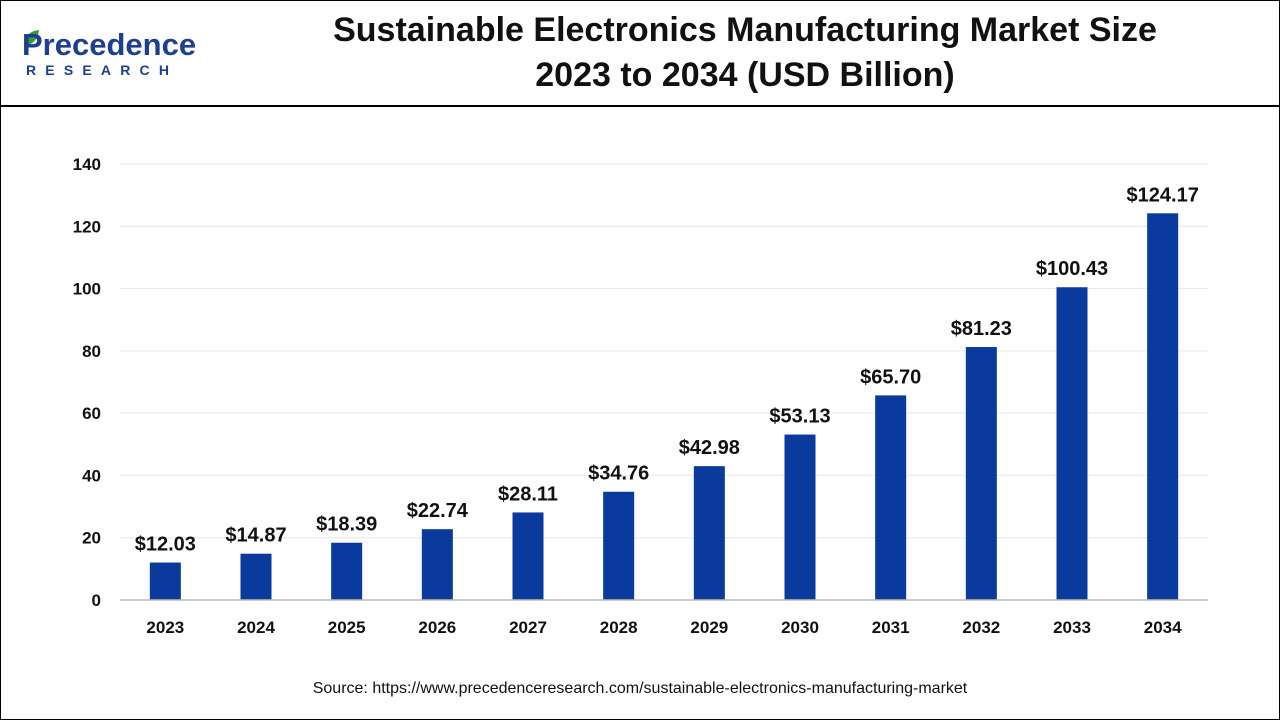 The height and width of the screenshot is (720, 1280). Describe the element at coordinates (981, 627) in the screenshot. I see `x-tick-label: 2032` at that location.